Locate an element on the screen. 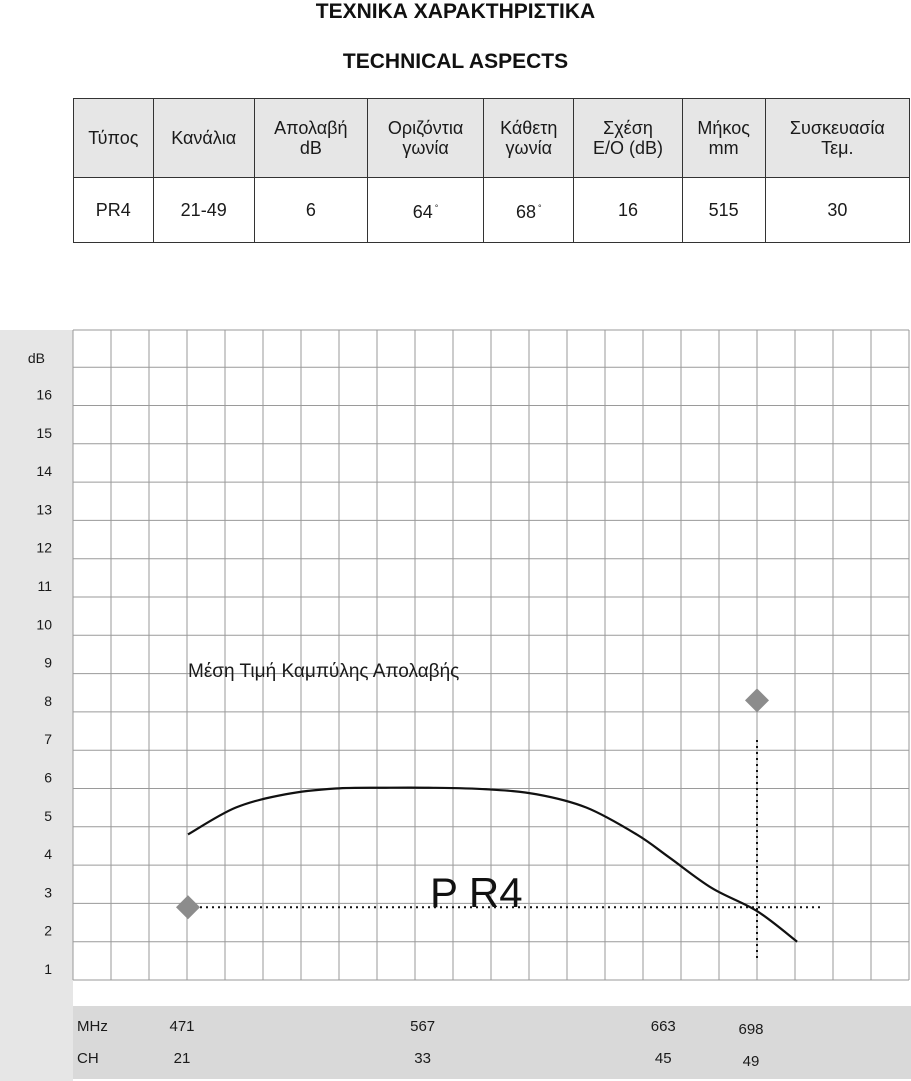  header-gain: Απολαβή dB is located at coordinates (310, 138).